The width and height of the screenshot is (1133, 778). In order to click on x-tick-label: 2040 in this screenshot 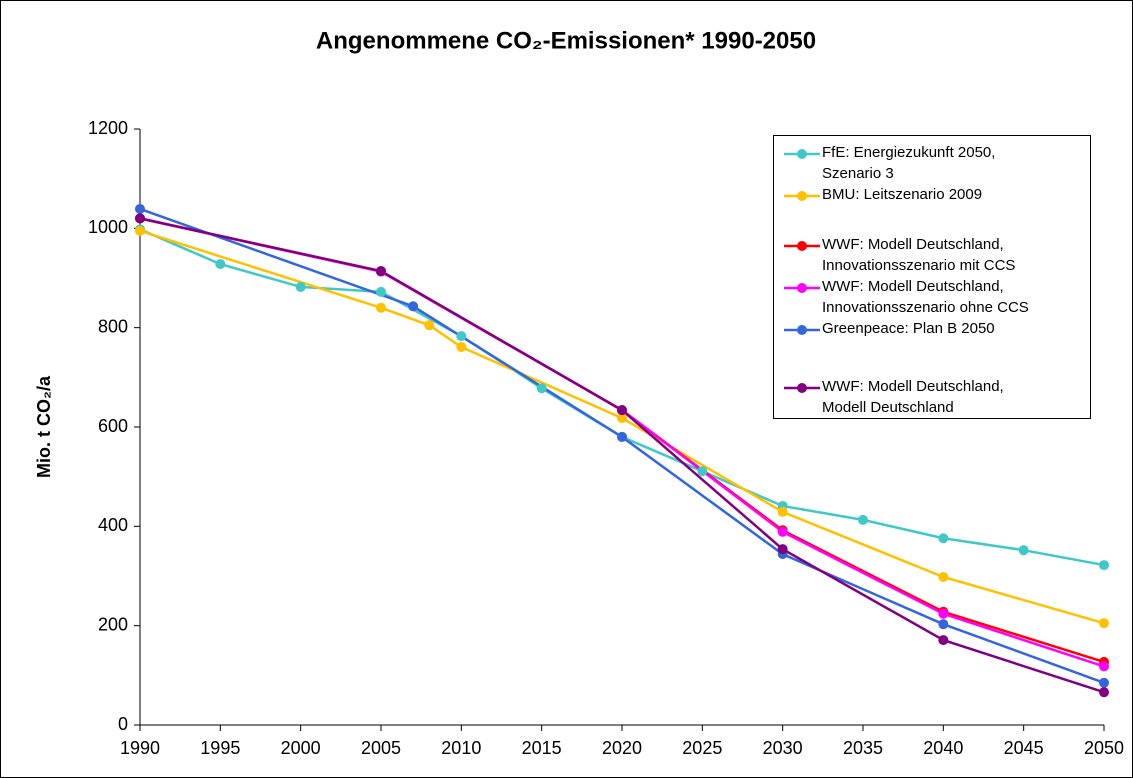, I will do `click(943, 748)`.